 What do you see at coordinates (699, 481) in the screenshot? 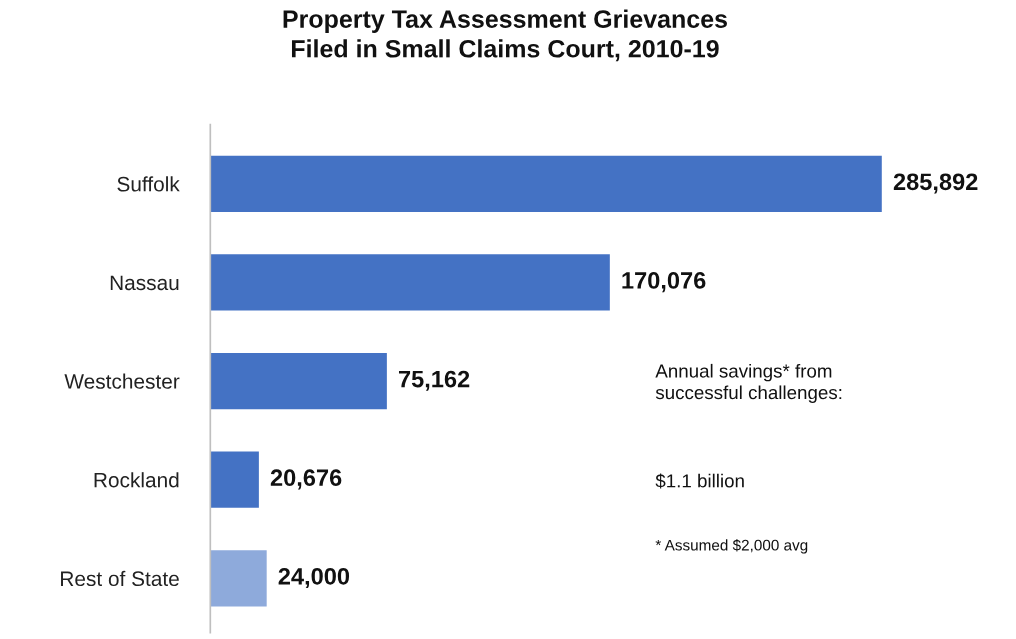
I see `annotation: $1.1 billion` at bounding box center [699, 481].